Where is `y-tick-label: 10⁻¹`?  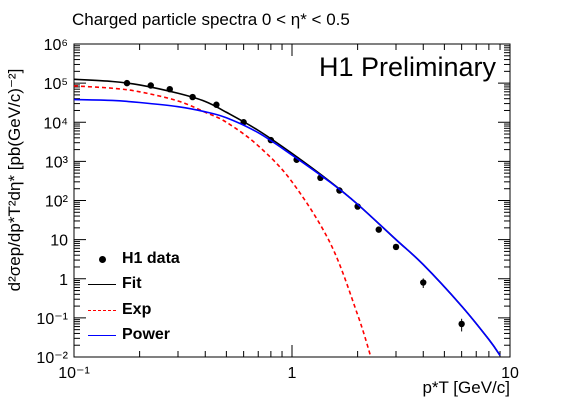
y-tick-label: 10⁻¹ is located at coordinates (52, 319).